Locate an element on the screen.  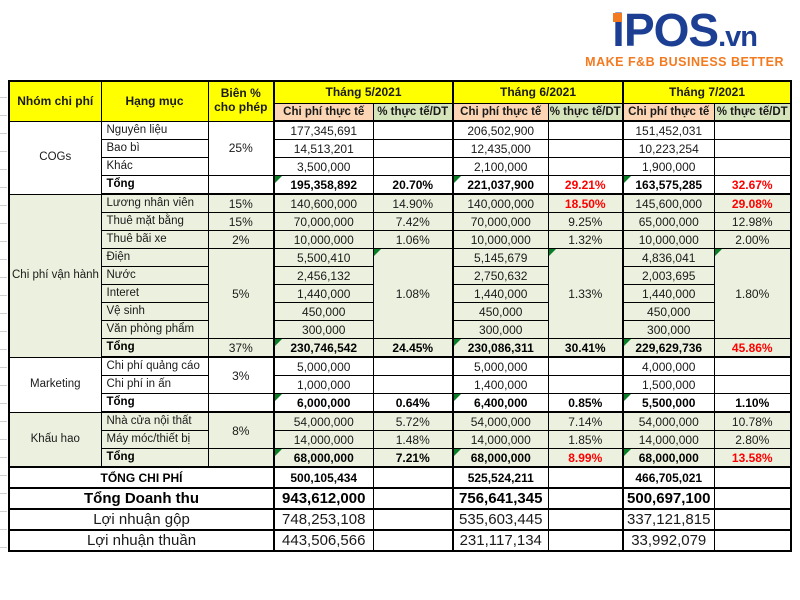
percent-cell: 20.70% is located at coordinates (413, 185).